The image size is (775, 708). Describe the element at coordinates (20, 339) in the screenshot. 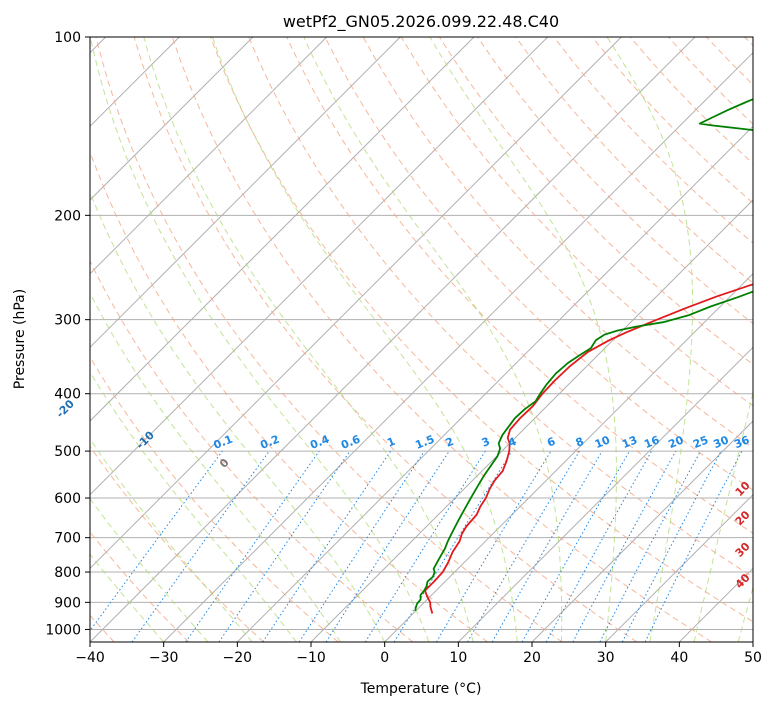

I see `y-axis-label: Pressure (hPa)` at that location.